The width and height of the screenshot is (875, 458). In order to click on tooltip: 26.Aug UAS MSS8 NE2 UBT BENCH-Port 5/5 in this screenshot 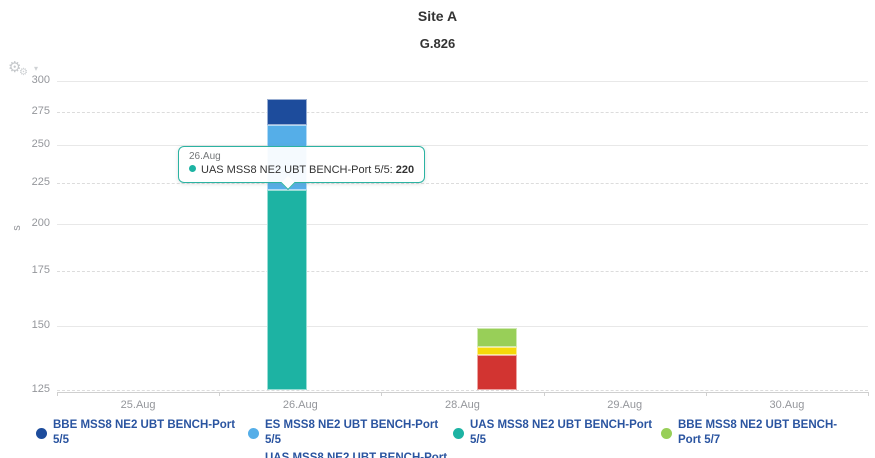, I will do `click(302, 168)`.